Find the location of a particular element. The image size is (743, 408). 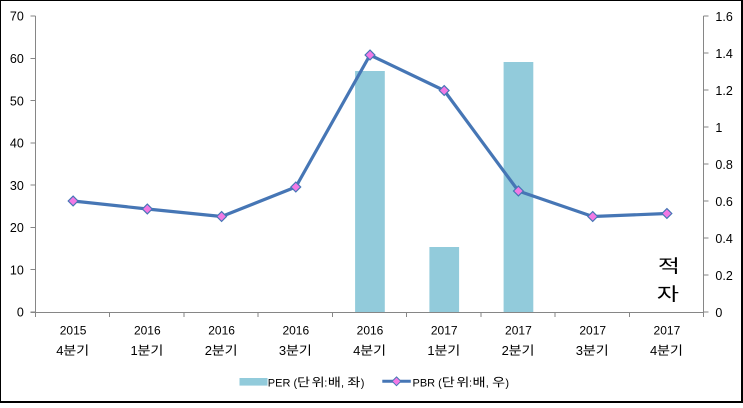

svg-text: 0.8 is located at coordinates (723, 165).